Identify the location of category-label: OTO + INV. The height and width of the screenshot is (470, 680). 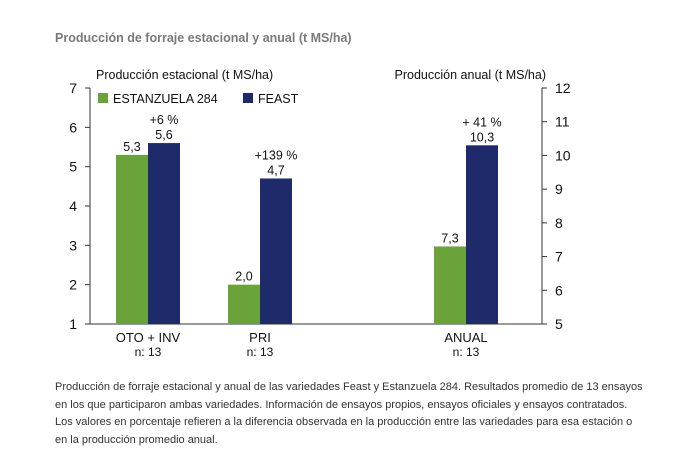
(148, 337).